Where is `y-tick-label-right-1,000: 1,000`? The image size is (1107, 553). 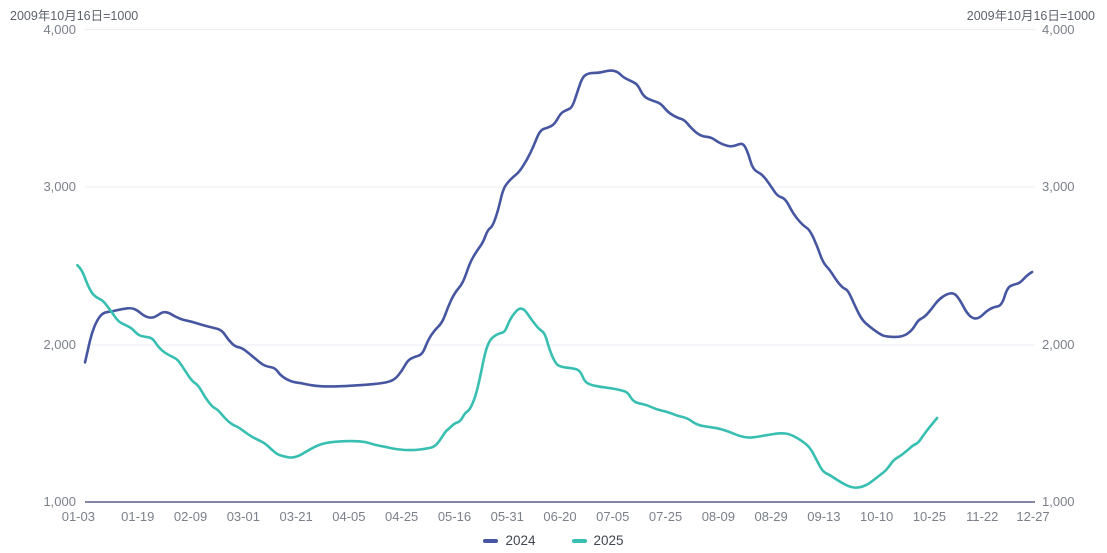 y-tick-label-right-1,000: 1,000 is located at coordinates (1058, 501).